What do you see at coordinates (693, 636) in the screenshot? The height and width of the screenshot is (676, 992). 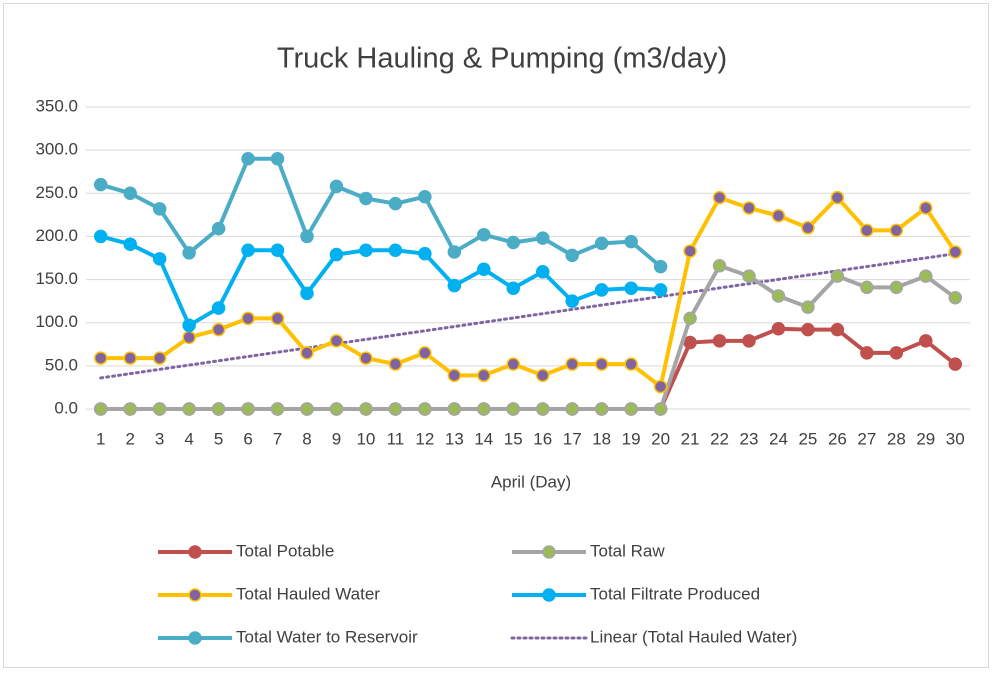 I see `legend-label: Linear (Total Hauled Water)` at bounding box center [693, 636].